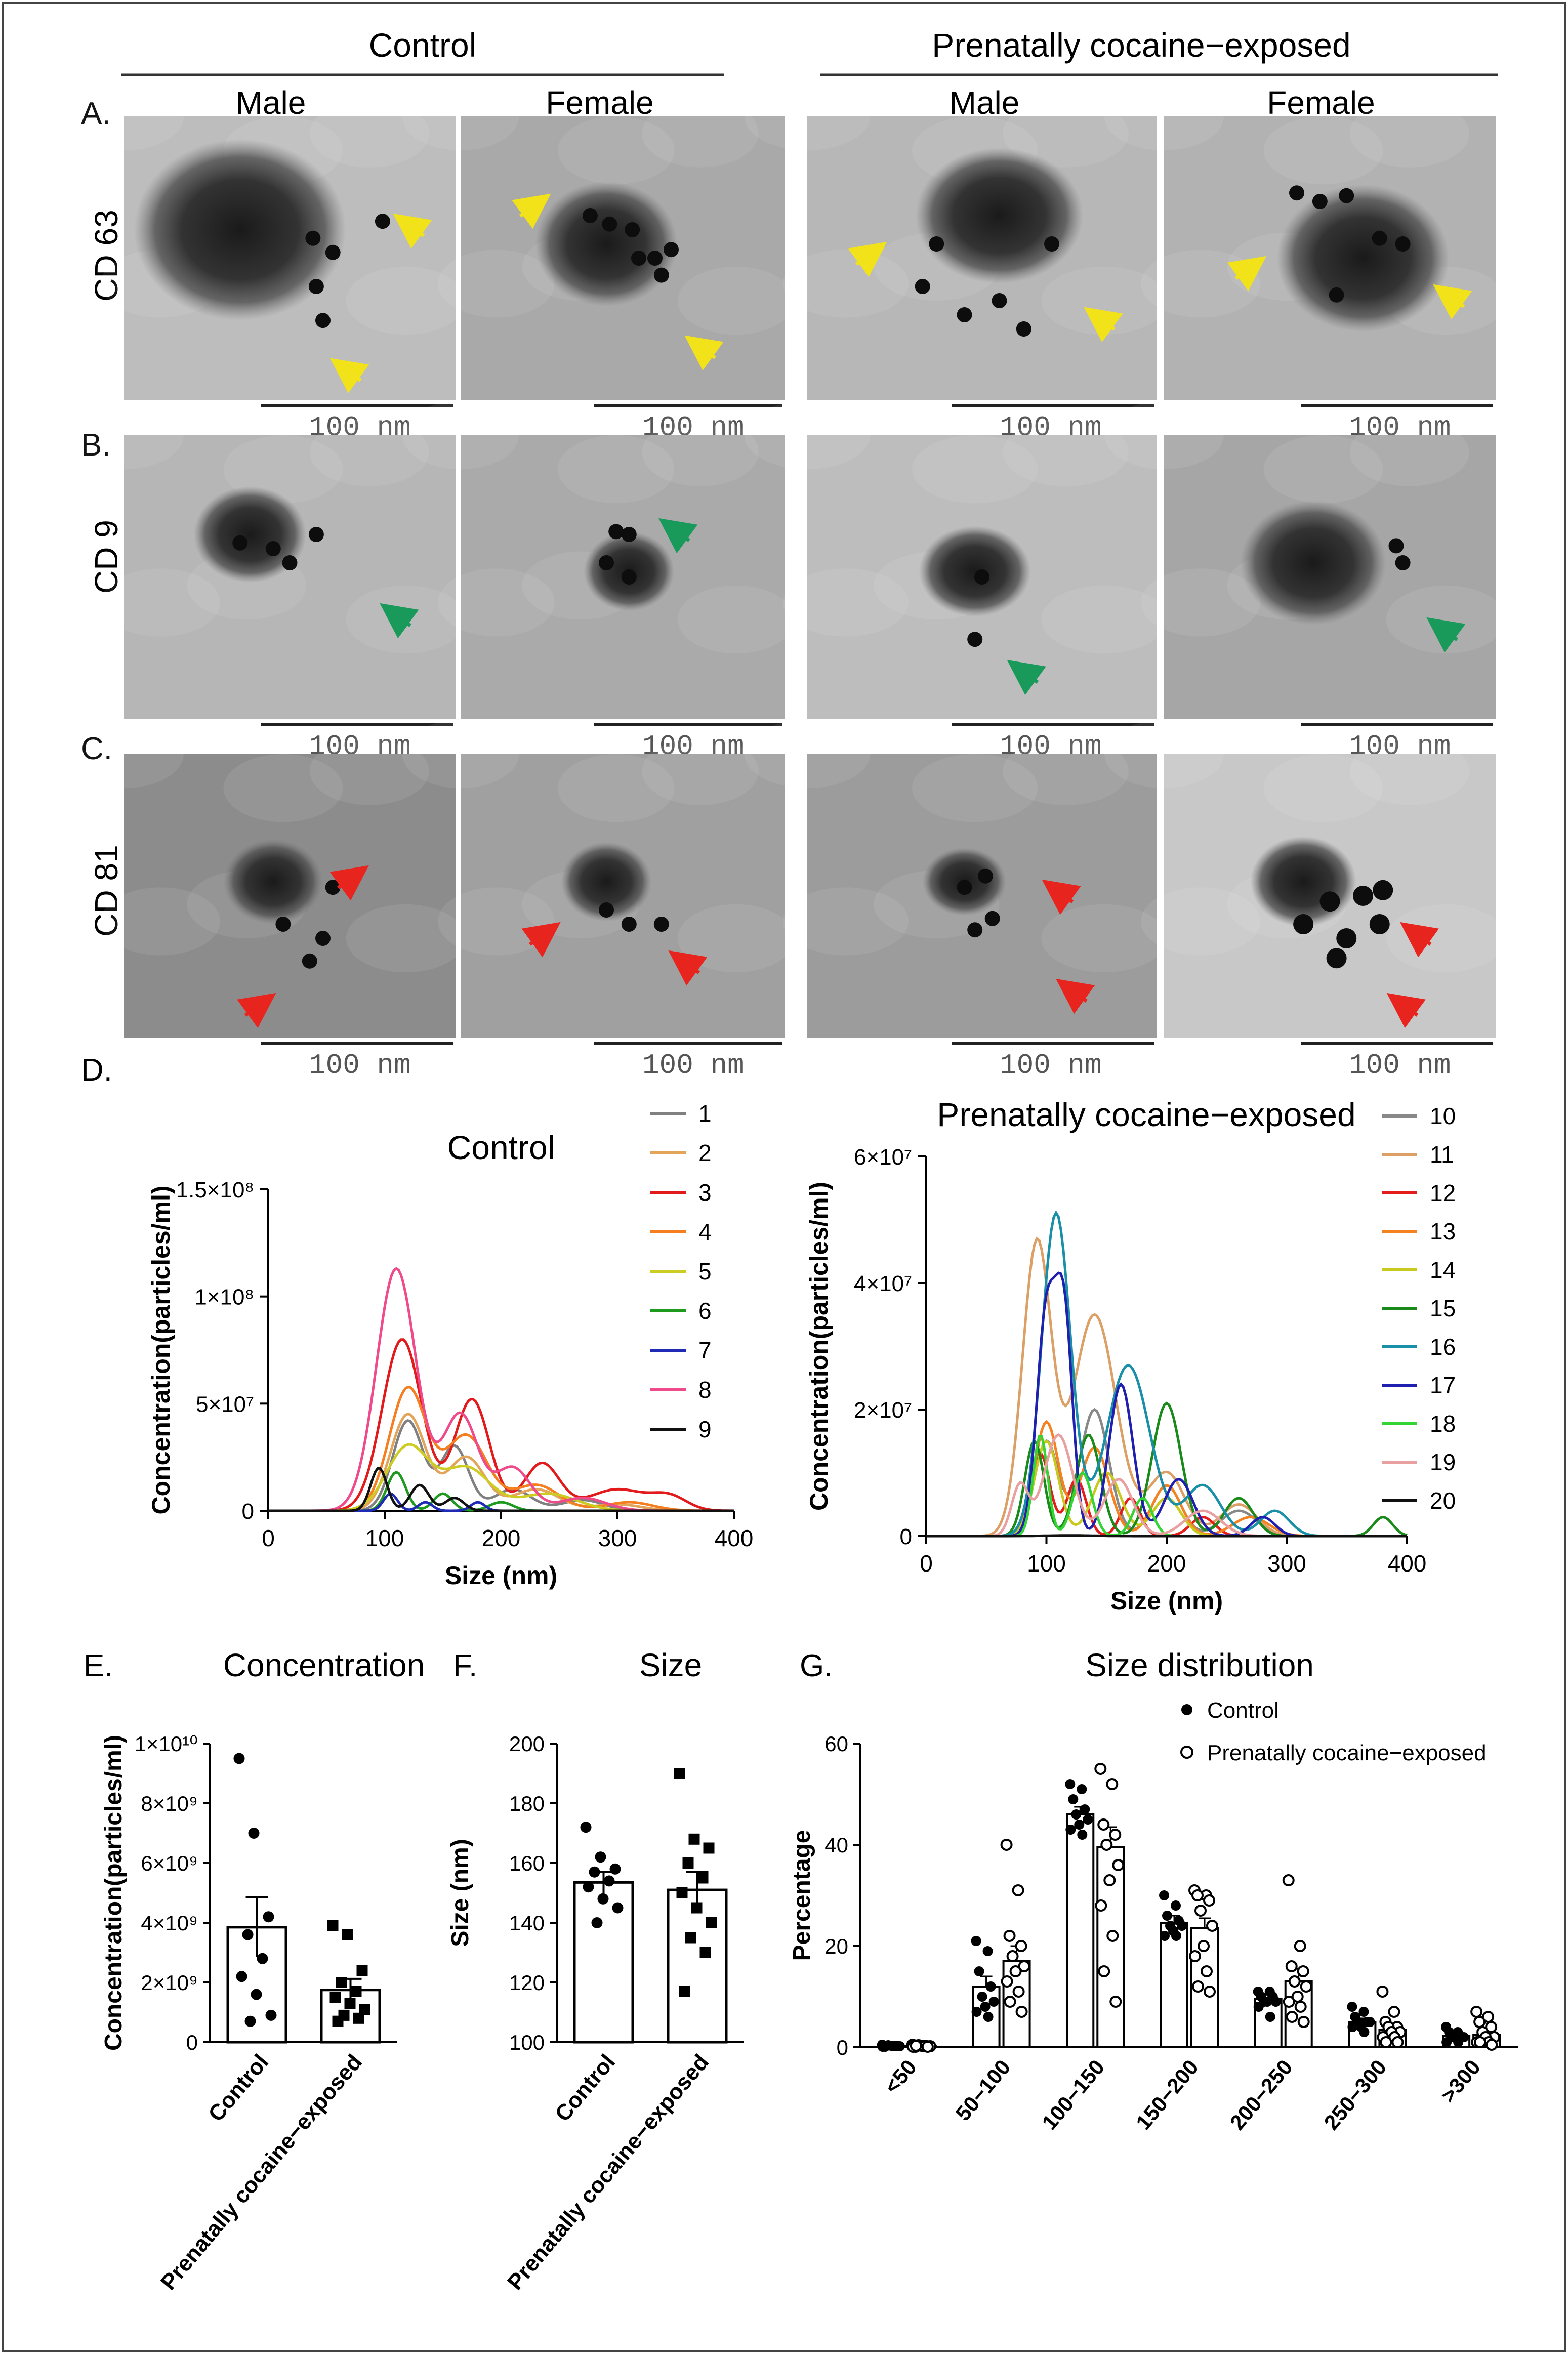 This screenshot has height=2357, width=1568. What do you see at coordinates (1167, 2094) in the screenshot?
I see `x-tick-label: 150−200` at bounding box center [1167, 2094].